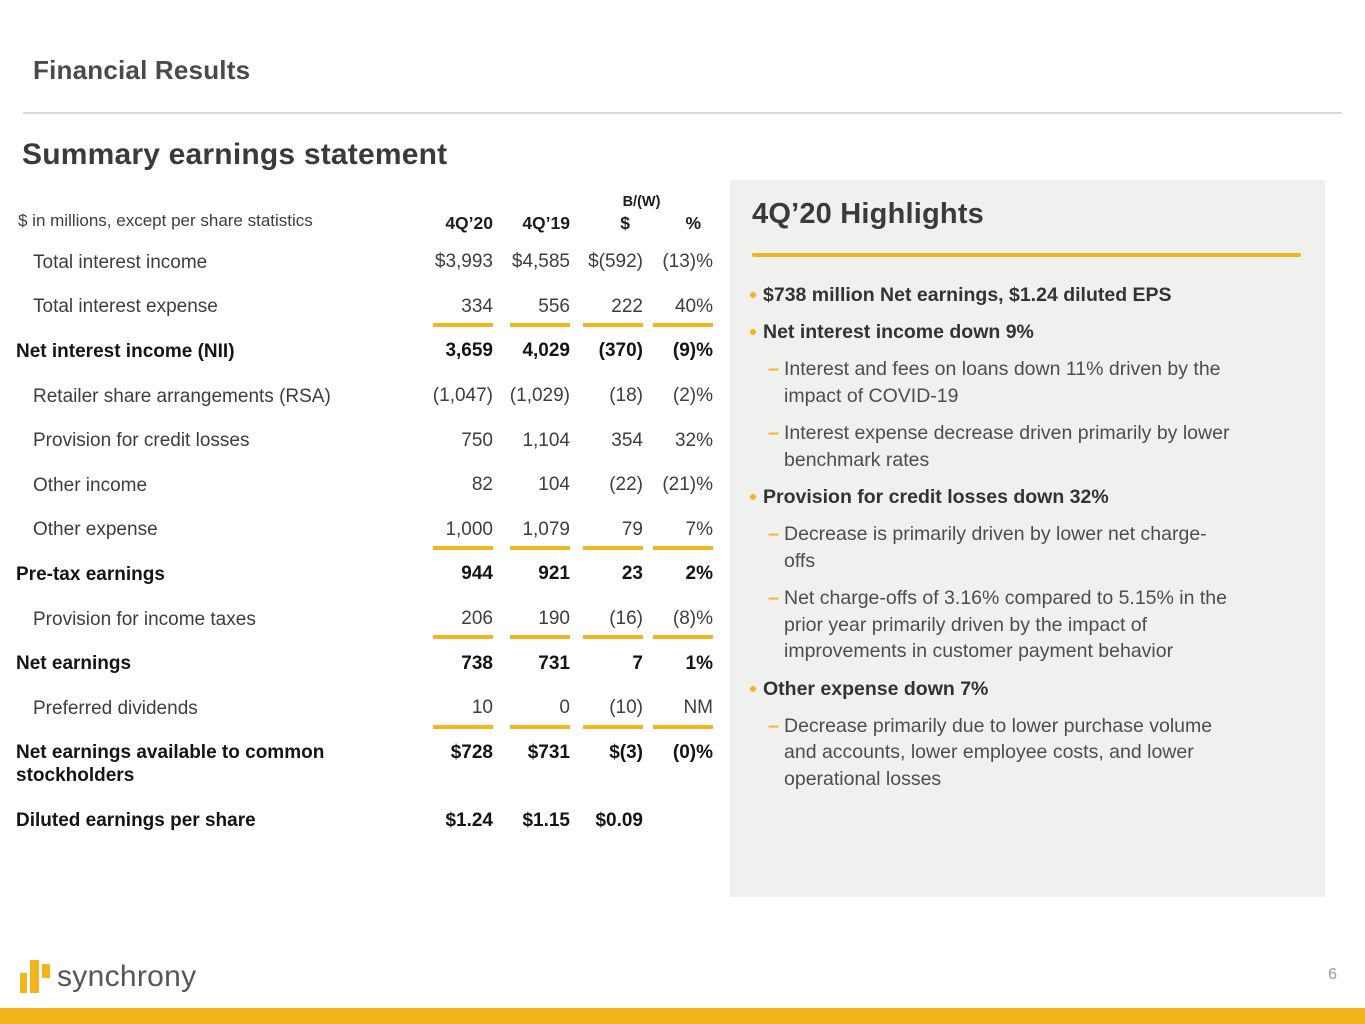 This screenshot has width=1365, height=1024. Describe the element at coordinates (463, 262) in the screenshot. I see `value-4q20: $3,993` at that location.